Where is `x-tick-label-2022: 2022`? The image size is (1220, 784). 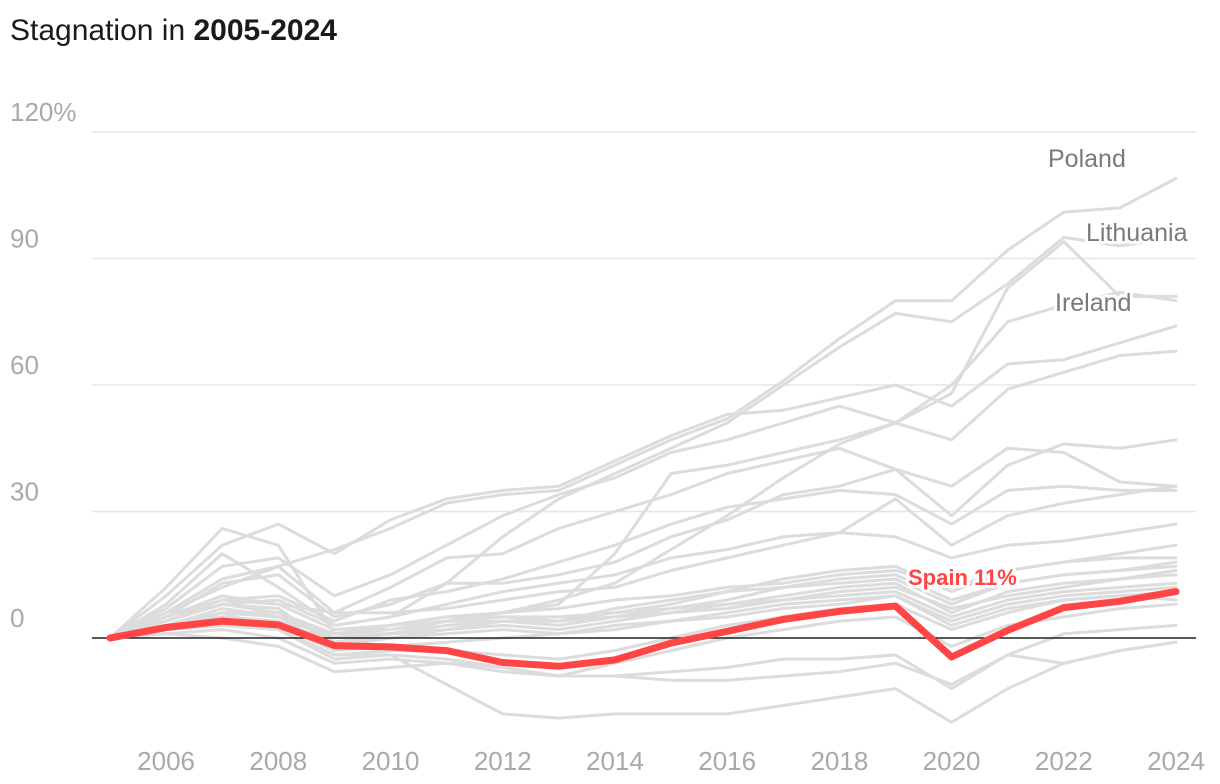
x-tick-label-2022: 2022 is located at coordinates (1064, 761).